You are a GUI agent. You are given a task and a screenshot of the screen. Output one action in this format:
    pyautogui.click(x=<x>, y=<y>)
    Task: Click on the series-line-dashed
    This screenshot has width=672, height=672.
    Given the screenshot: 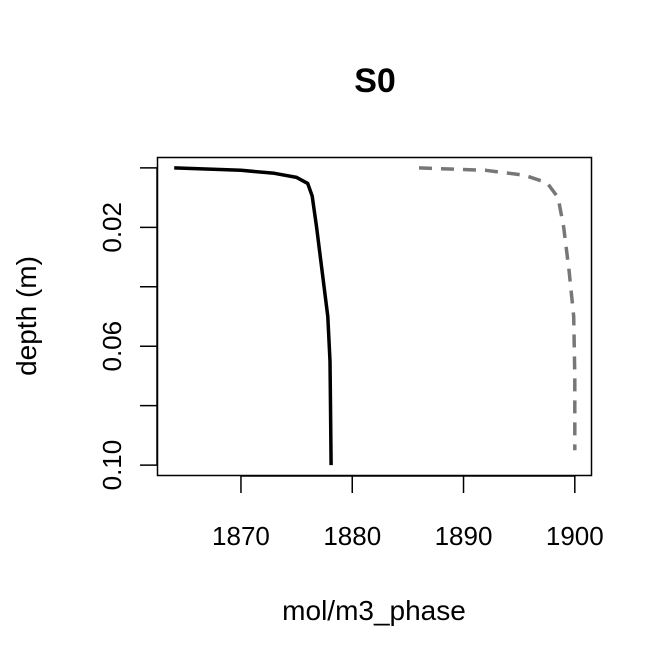 What is the action you would take?
    pyautogui.click(x=497, y=308)
    